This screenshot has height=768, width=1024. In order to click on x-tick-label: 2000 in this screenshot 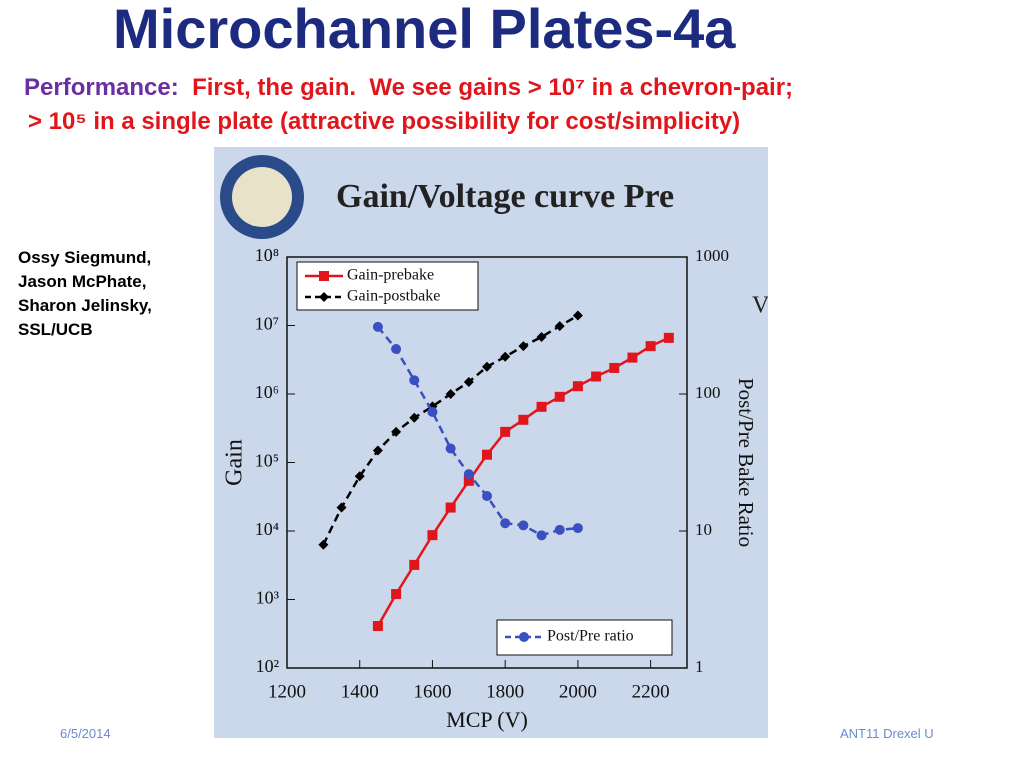, I will do `click(578, 691)`.